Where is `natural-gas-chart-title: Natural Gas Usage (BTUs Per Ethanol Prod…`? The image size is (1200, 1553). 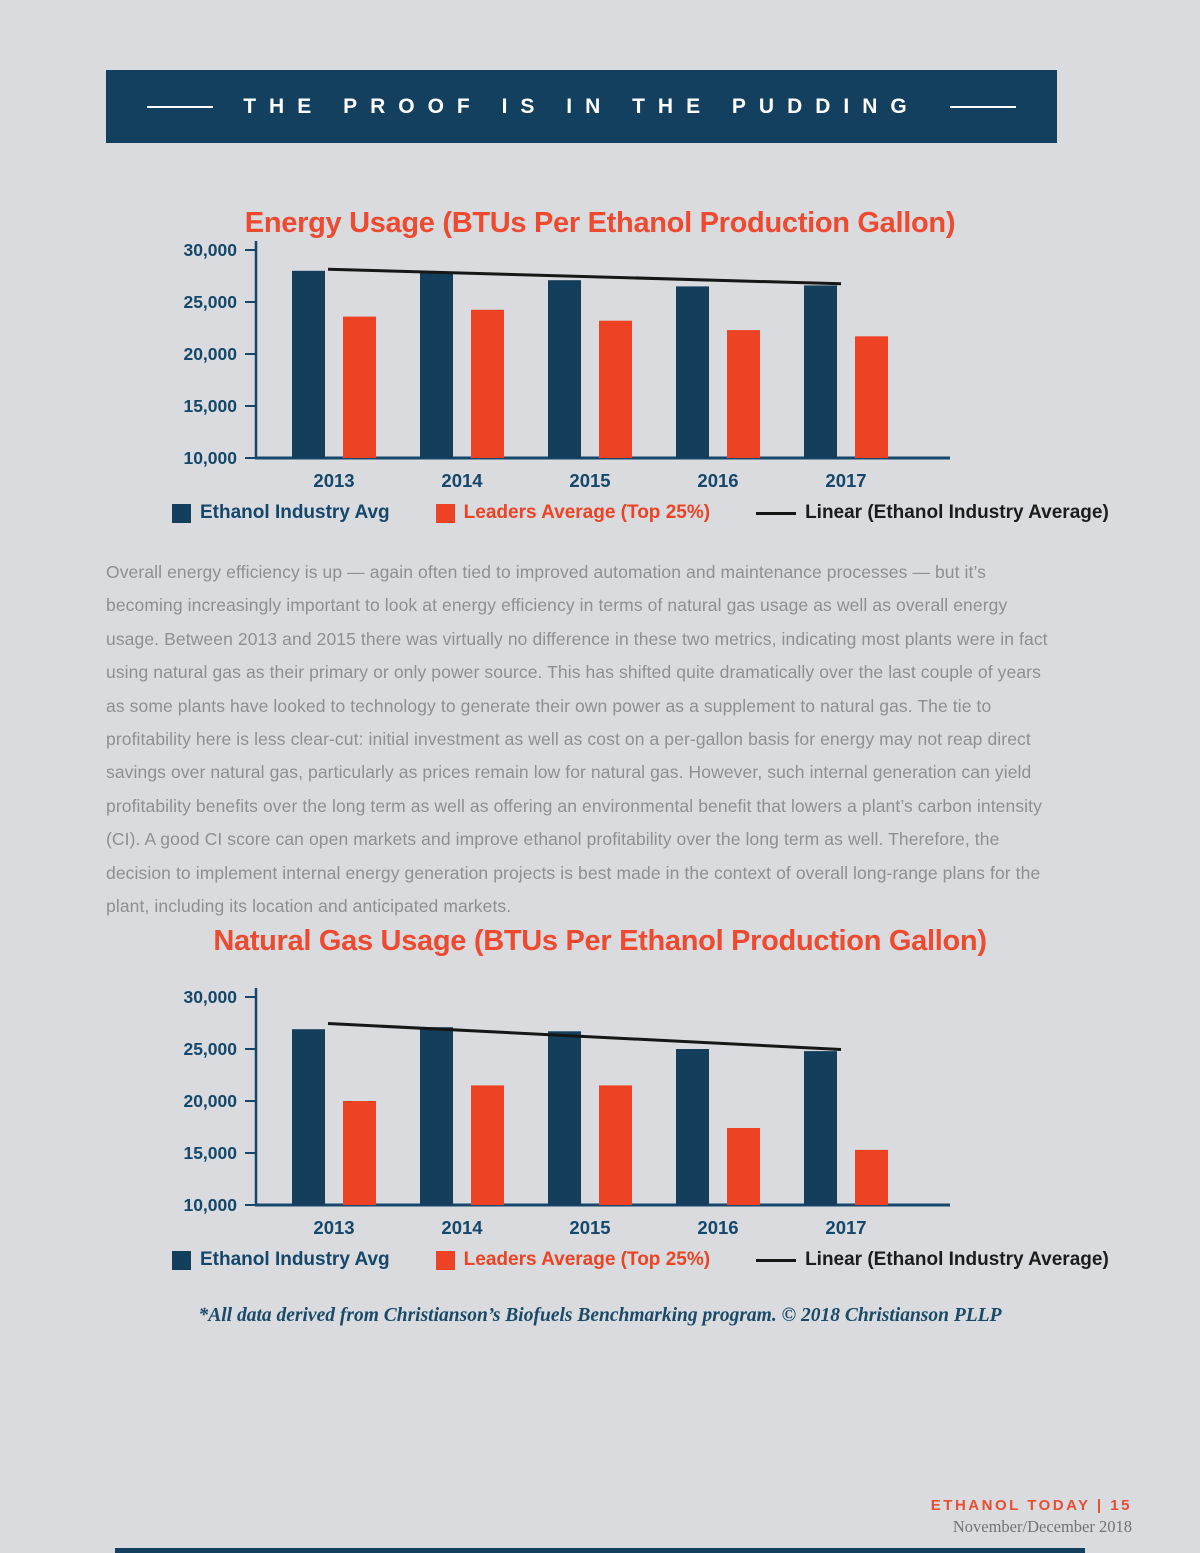
natural-gas-chart-title: Natural Gas Usage (BTUs Per Ethanol Prod… is located at coordinates (600, 941).